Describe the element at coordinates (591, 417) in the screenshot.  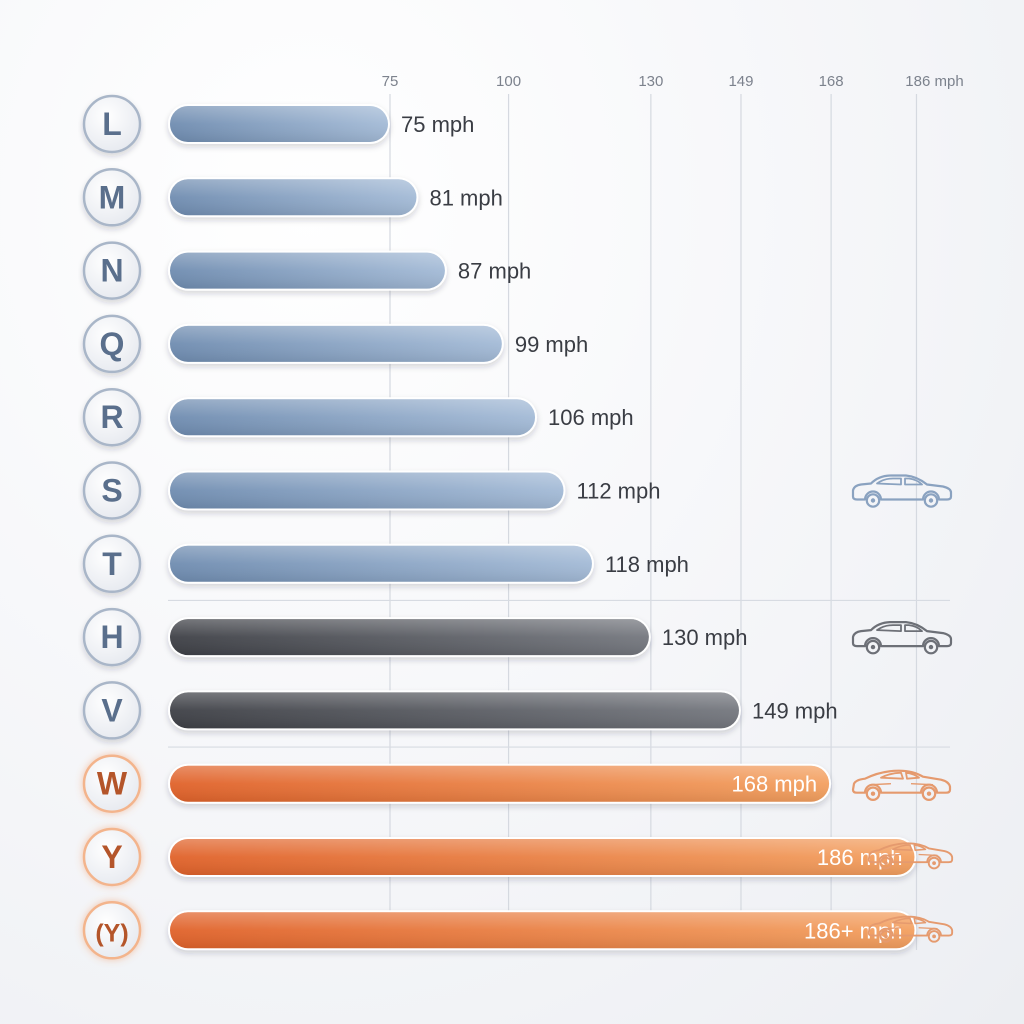
I see `value-label: 106 mph` at that location.